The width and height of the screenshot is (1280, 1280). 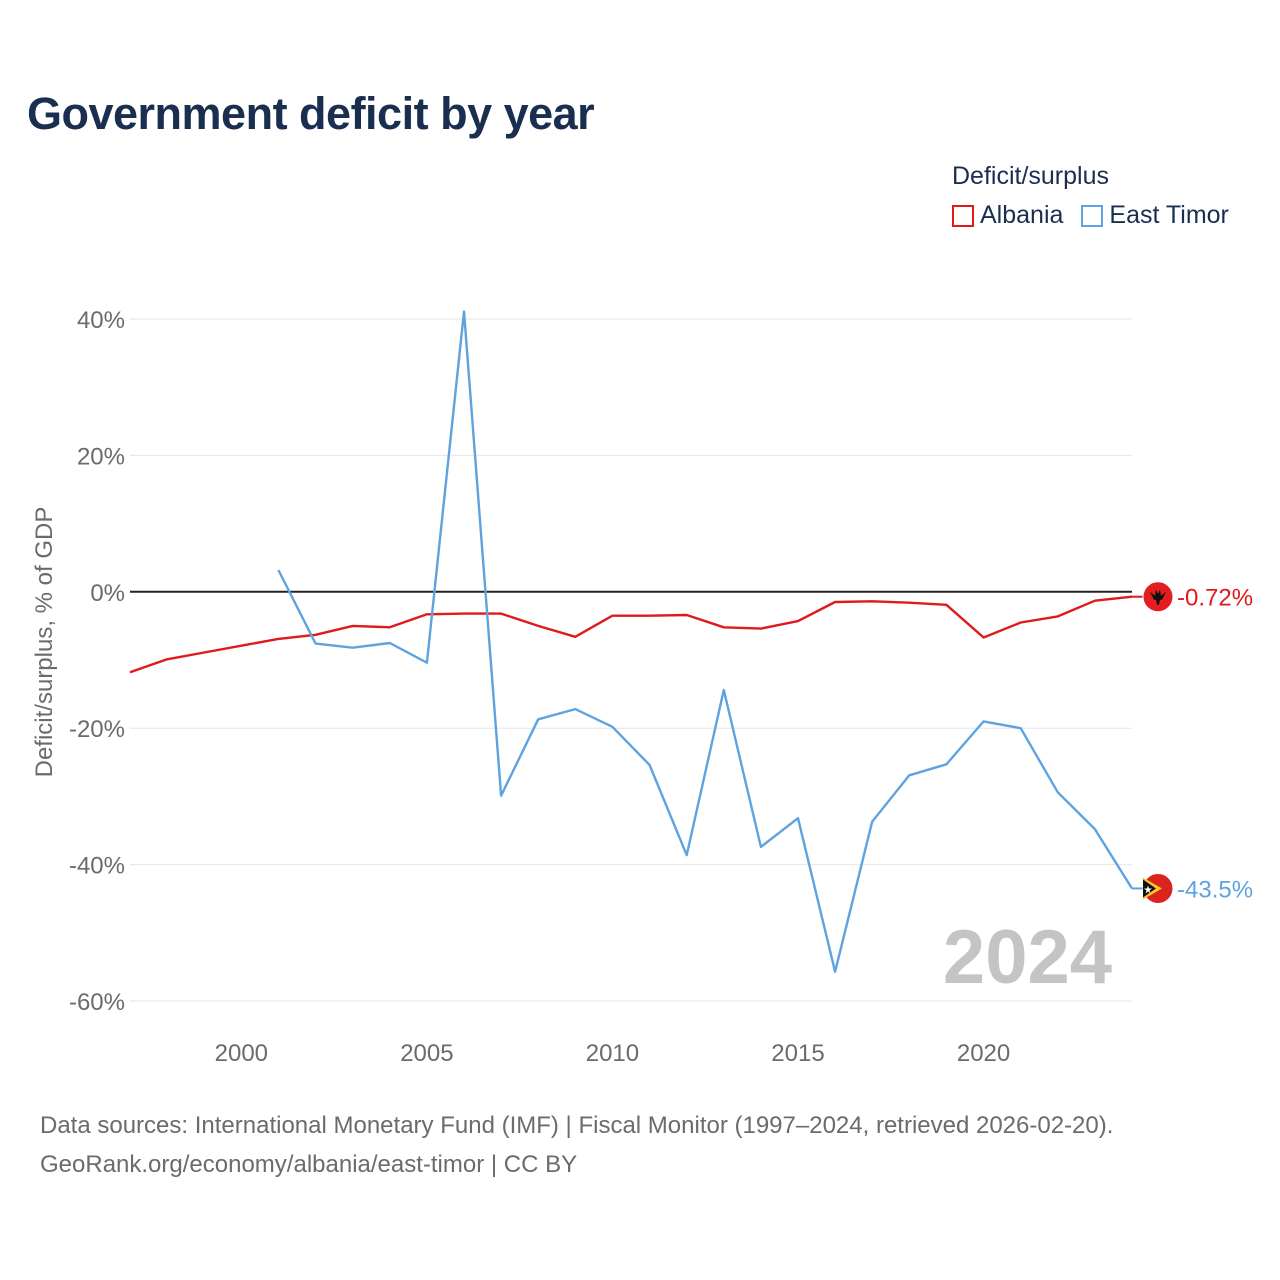 What do you see at coordinates (97, 1002) in the screenshot?
I see `y-tick-label: -60%` at bounding box center [97, 1002].